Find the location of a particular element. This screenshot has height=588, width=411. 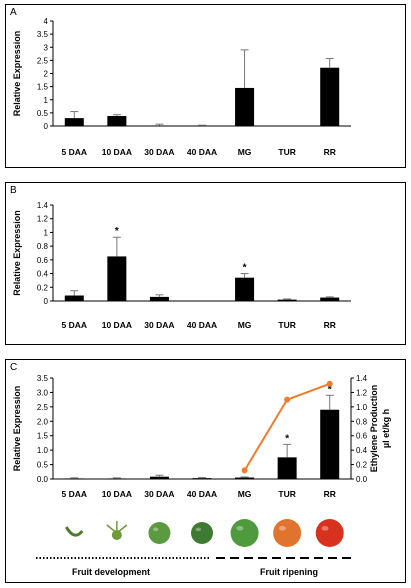

y2-tick-label: 0.6 is located at coordinates (362, 436).